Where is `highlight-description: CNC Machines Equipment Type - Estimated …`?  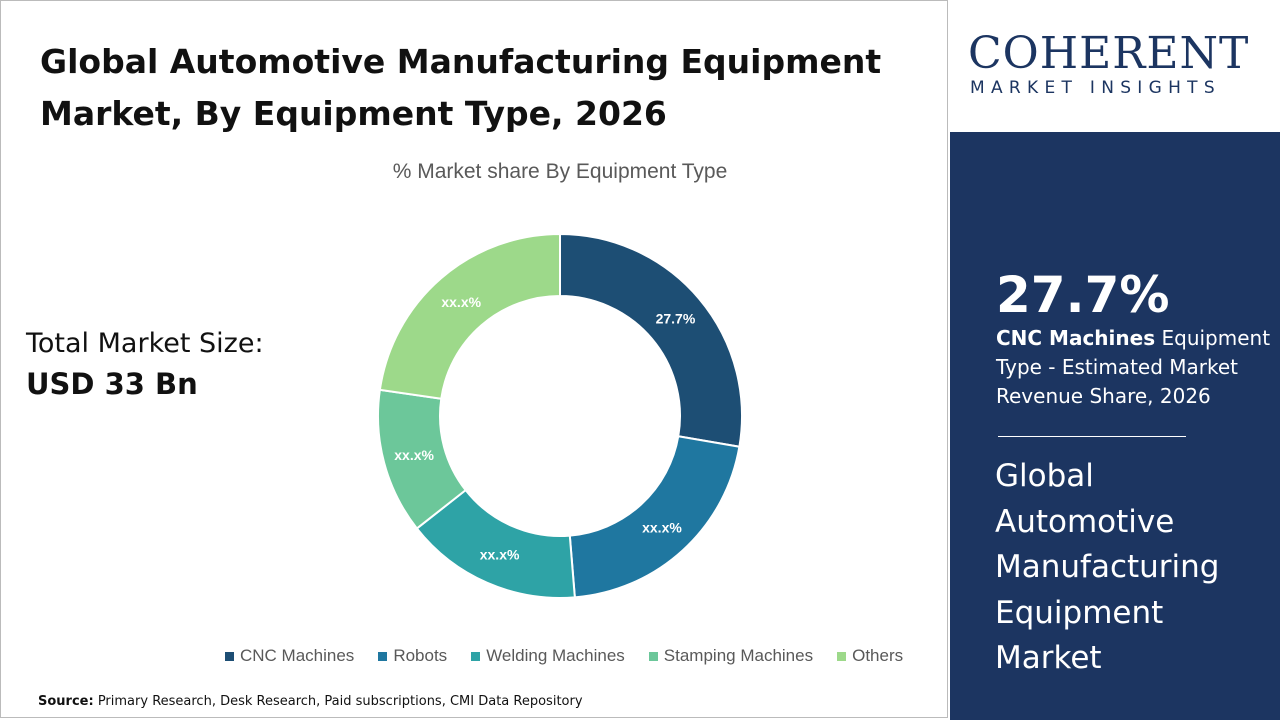 highlight-description: CNC Machines Equipment Type - Estimated … is located at coordinates (1138, 367).